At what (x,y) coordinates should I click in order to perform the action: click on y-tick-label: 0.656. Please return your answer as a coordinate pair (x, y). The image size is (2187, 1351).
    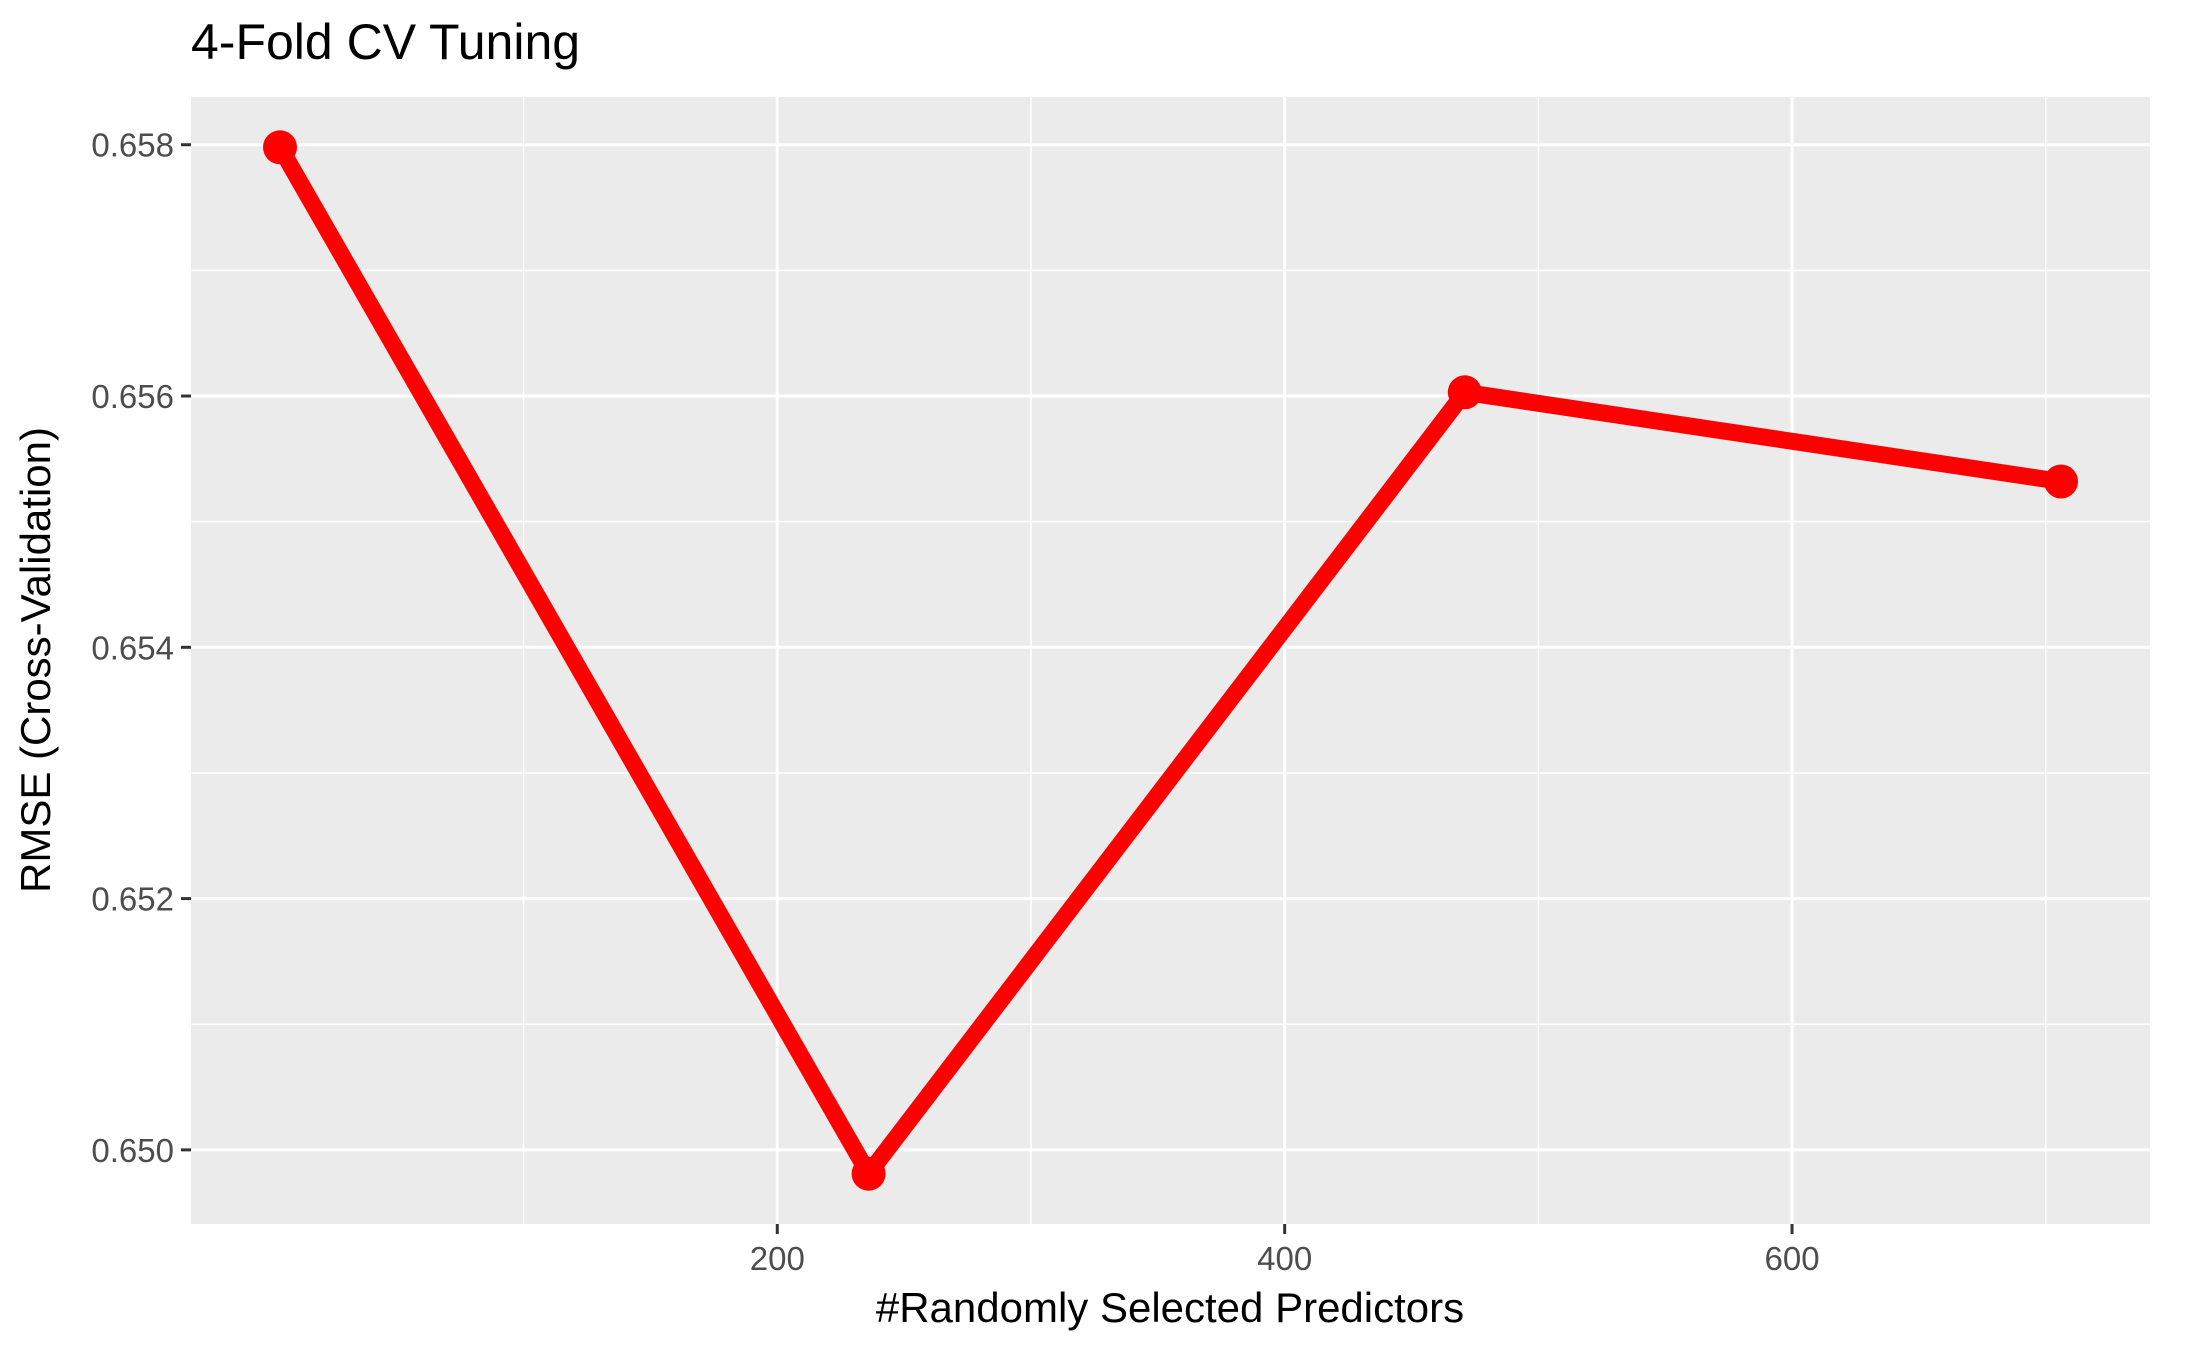
    Looking at the image, I should click on (132, 396).